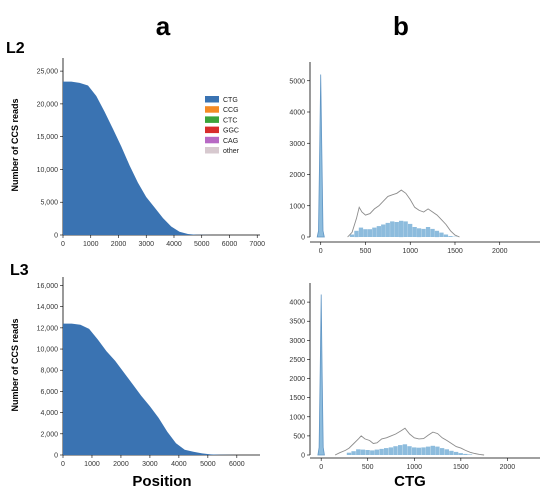  What do you see at coordinates (299, 436) in the screenshot?
I see `y-tick-label: 500` at bounding box center [299, 436].